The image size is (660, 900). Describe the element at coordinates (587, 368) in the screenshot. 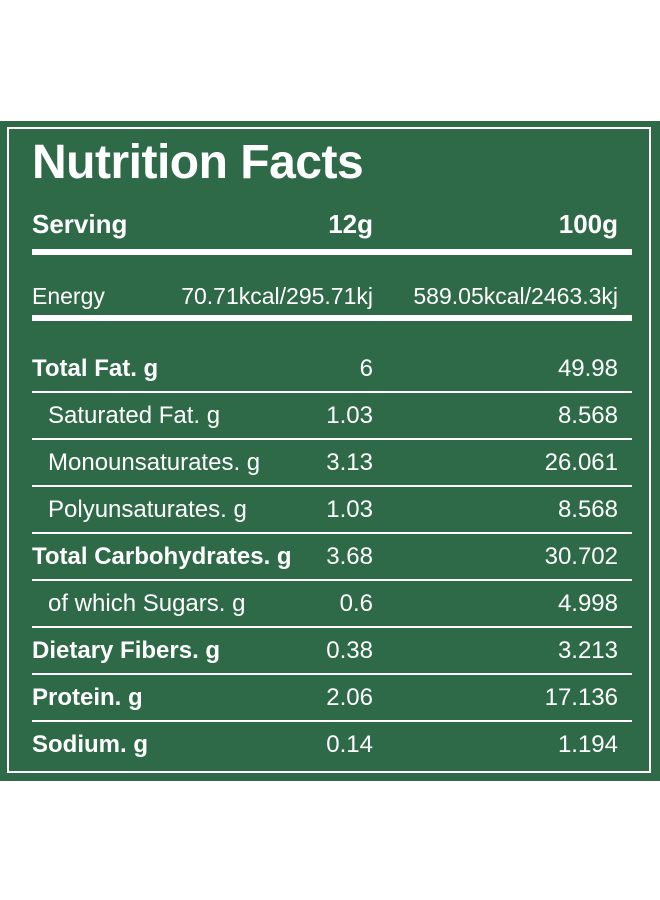

I see `value-100g: 49.98` at that location.